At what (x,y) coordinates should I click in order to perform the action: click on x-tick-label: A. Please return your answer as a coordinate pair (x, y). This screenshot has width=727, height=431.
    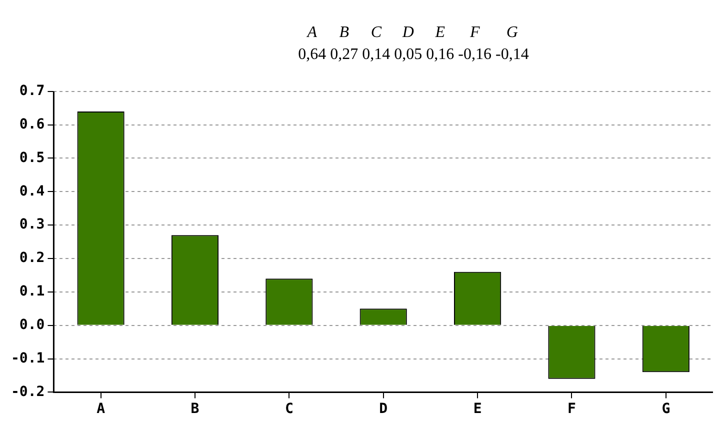
    Looking at the image, I should click on (101, 409).